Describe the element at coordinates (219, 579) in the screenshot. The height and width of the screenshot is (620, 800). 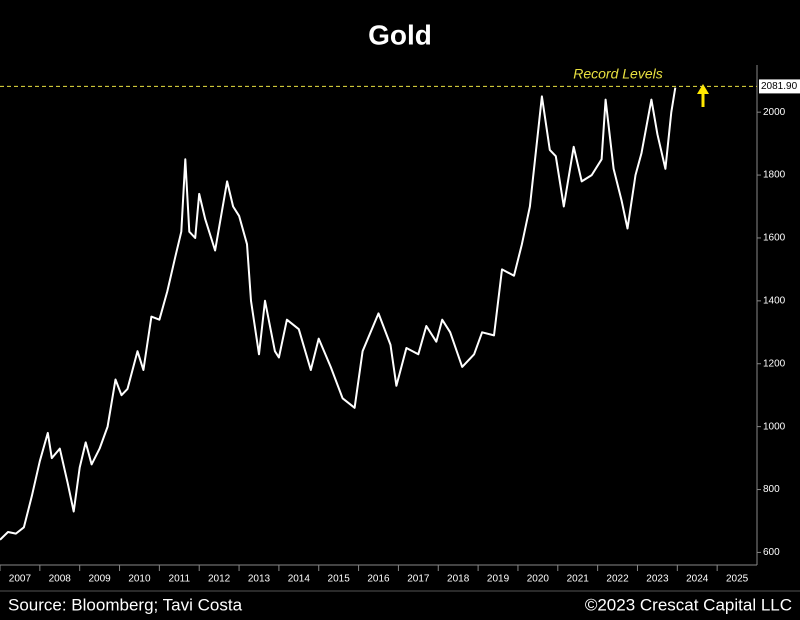
I see `x-tick-label: 2012` at that location.